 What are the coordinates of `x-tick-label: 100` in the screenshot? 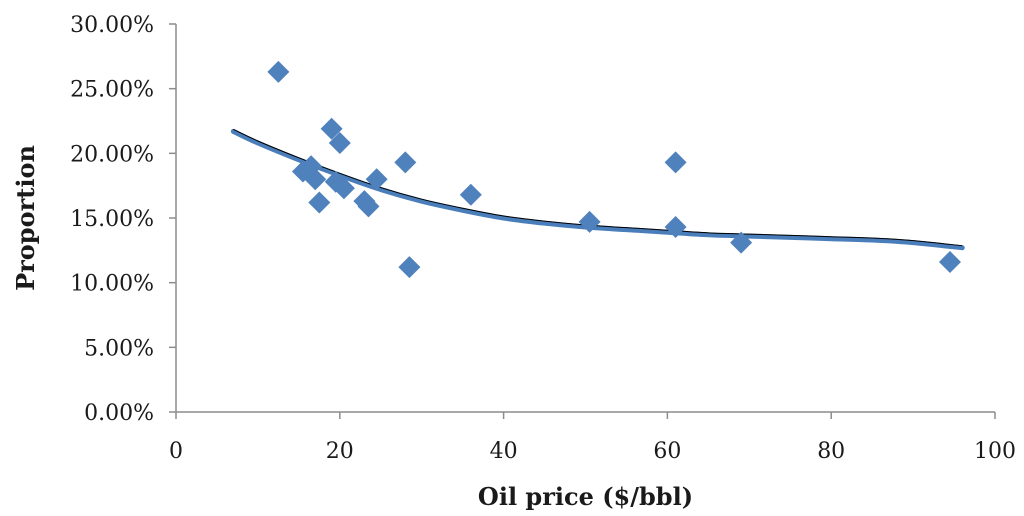 It's located at (995, 451).